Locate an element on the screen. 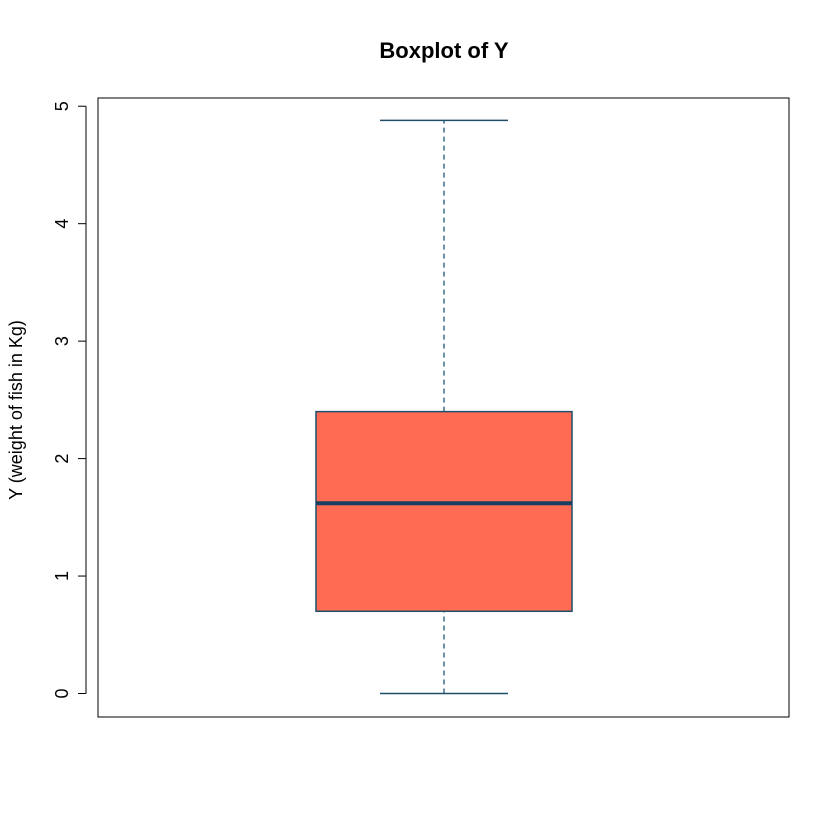 The width and height of the screenshot is (840, 840). y-tick-label: 2 is located at coordinates (62, 459).